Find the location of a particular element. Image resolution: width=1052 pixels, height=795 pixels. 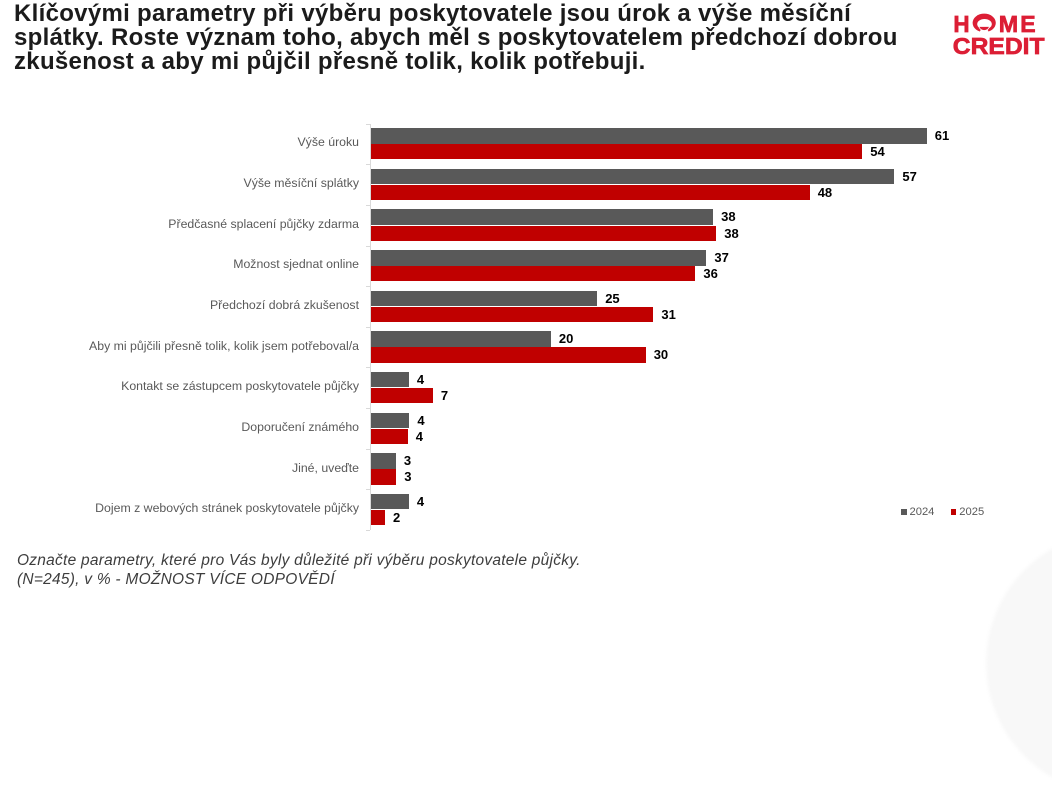

svg-text: CREDIT is located at coordinates (999, 46).